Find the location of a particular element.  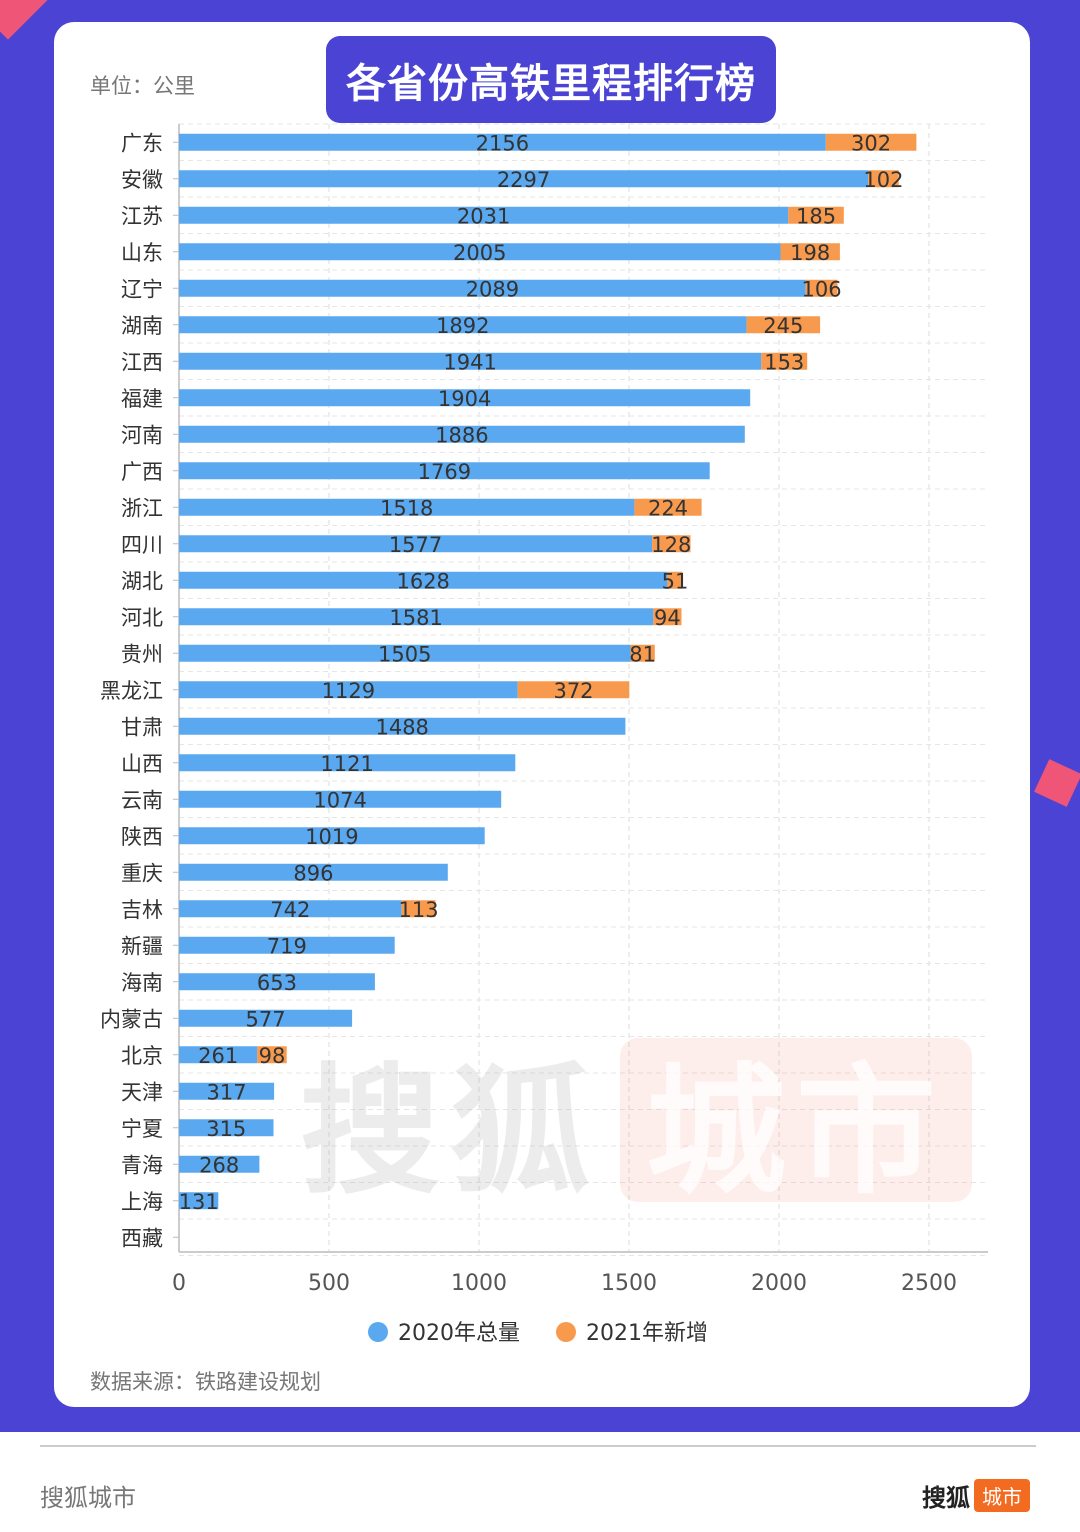

x-tick-label: 1000 is located at coordinates (479, 1283).